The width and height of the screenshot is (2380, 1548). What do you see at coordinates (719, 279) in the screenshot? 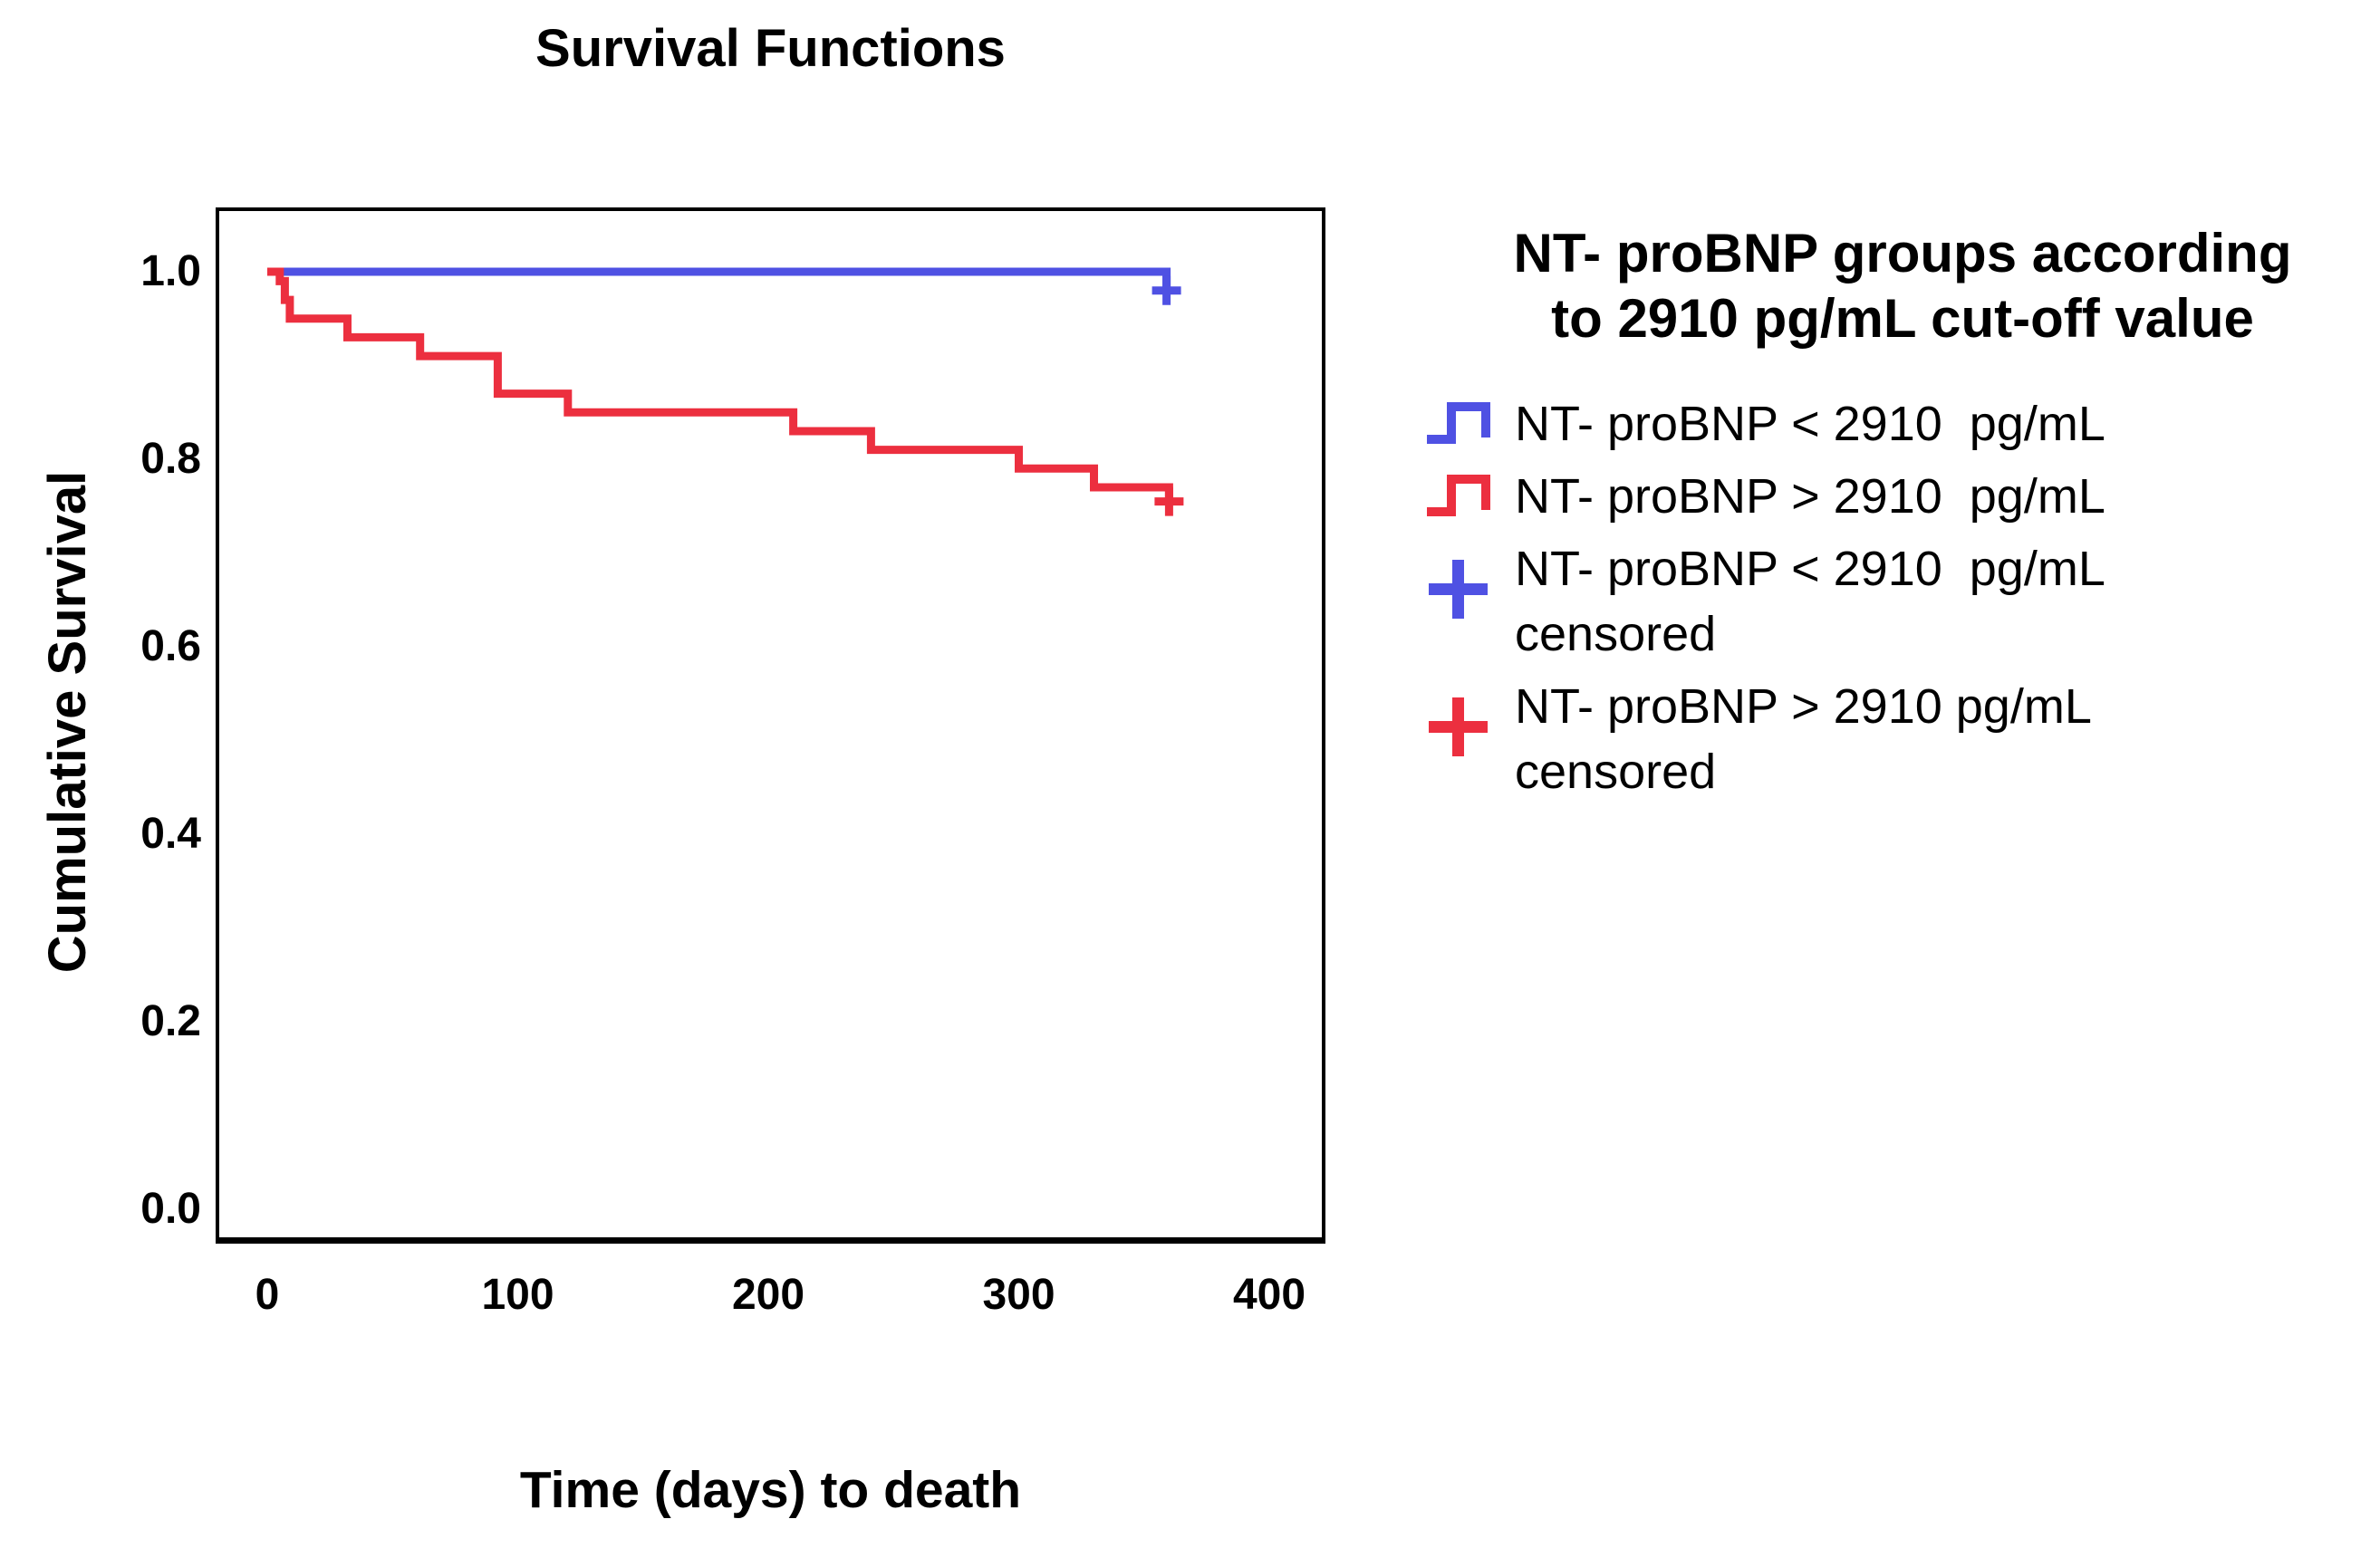
I see `km-curve-below-cutoff` at bounding box center [719, 279].